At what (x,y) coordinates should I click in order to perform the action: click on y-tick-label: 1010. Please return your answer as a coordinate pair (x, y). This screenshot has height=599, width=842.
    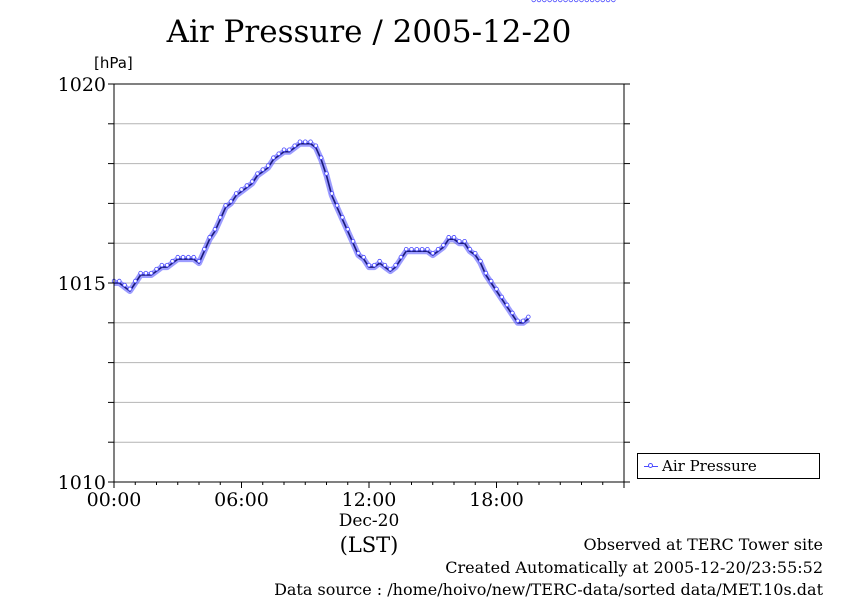
    Looking at the image, I should click on (82, 483).